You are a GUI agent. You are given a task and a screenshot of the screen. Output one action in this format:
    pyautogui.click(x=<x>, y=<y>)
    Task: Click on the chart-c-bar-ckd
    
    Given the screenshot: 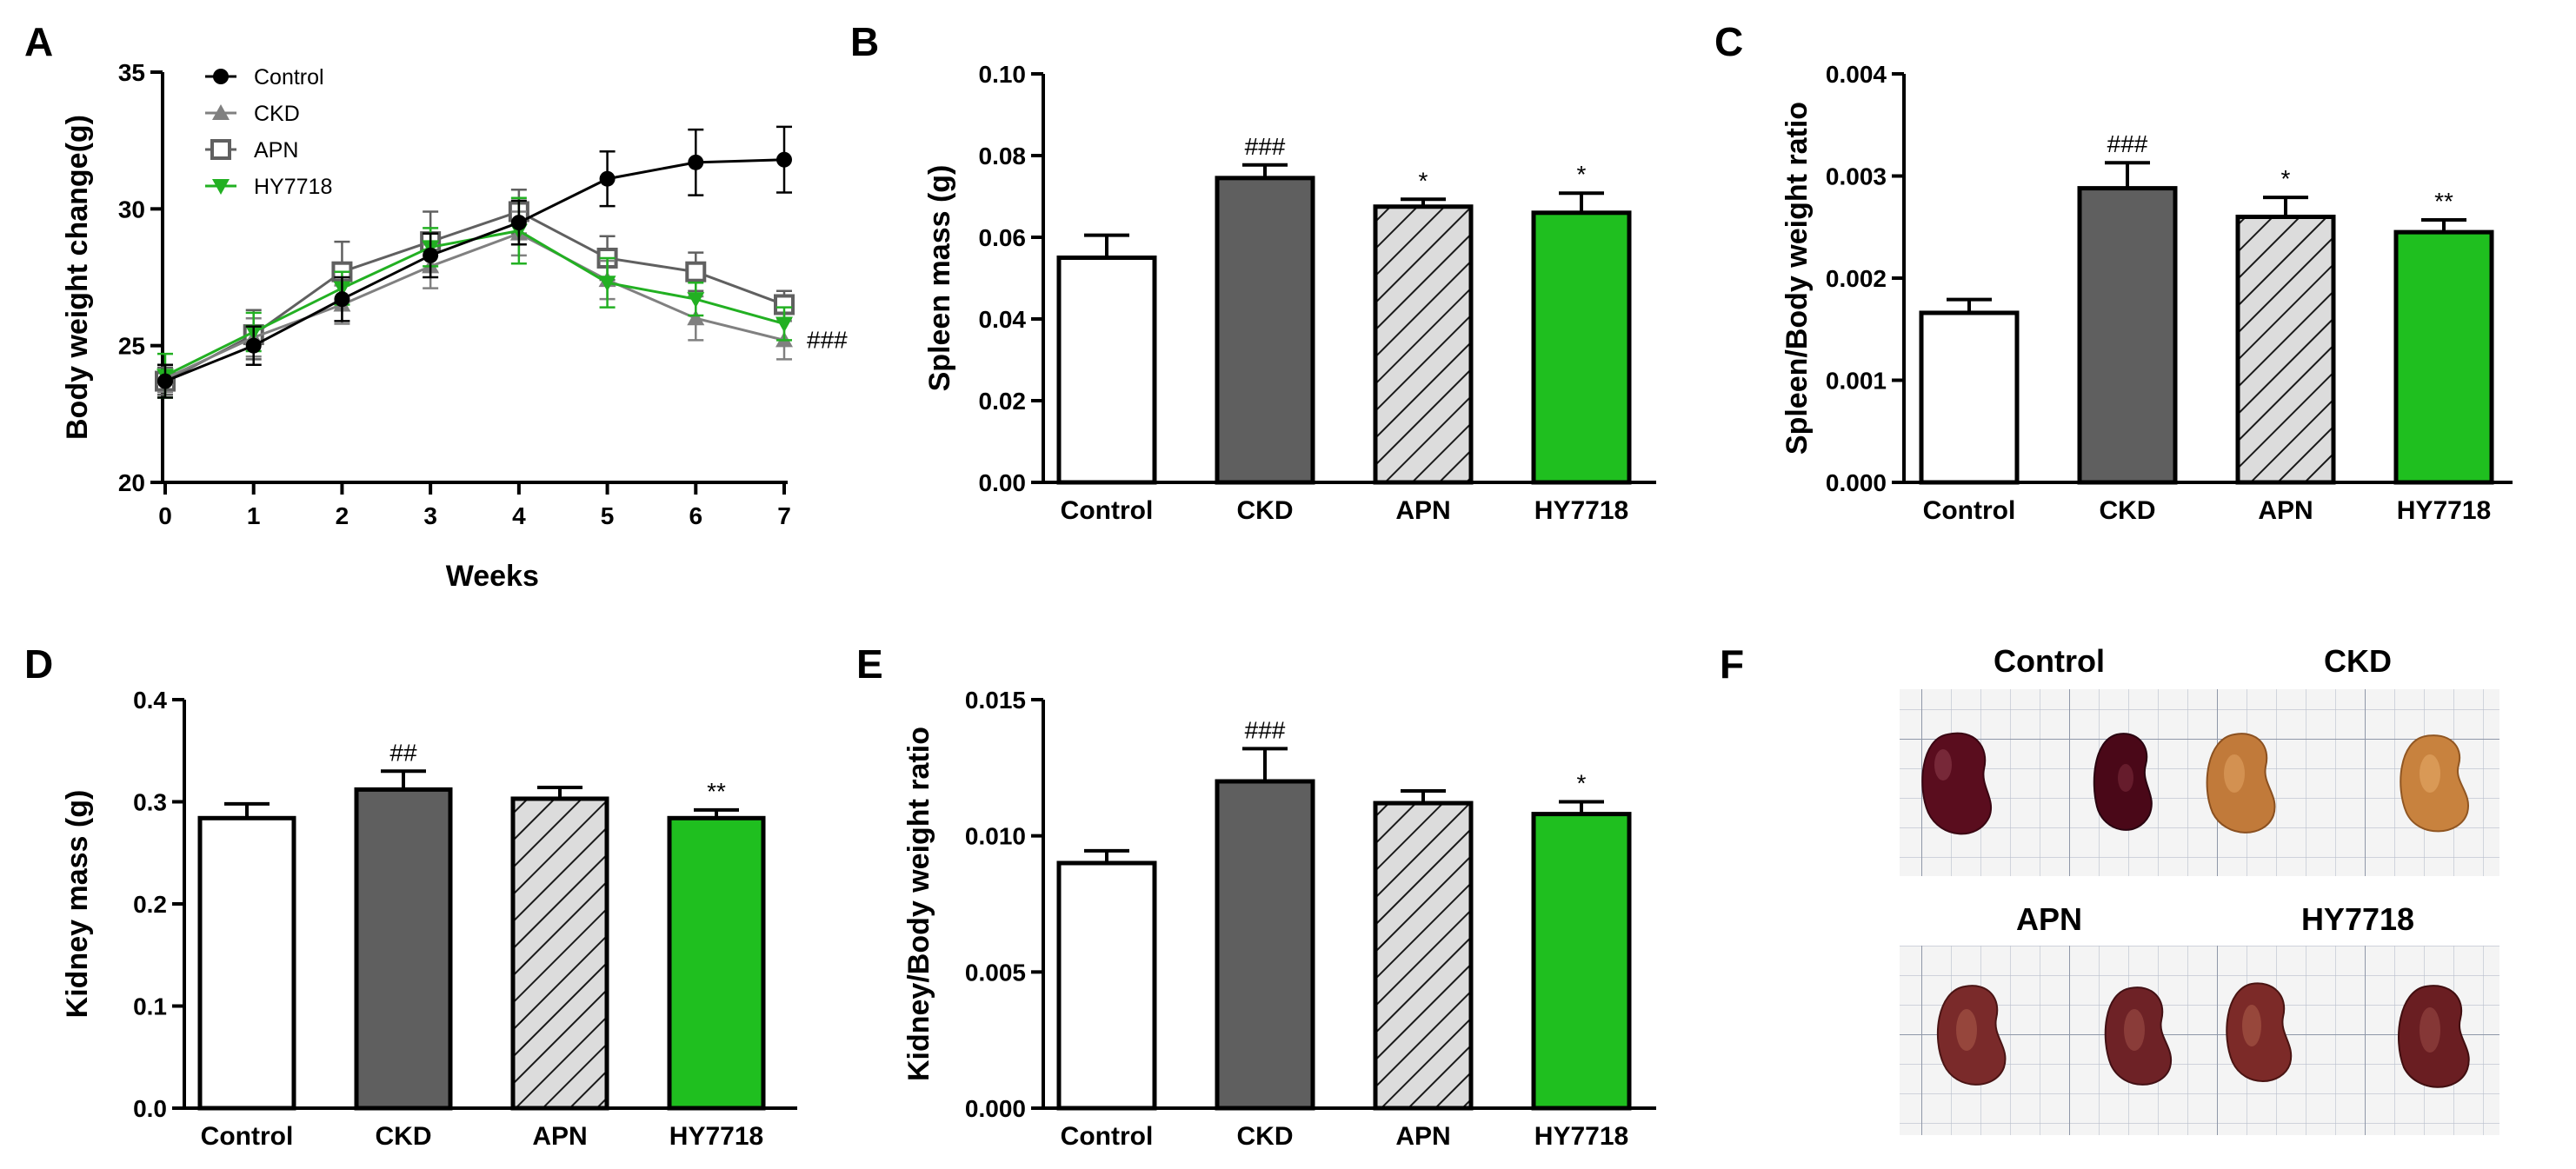 What is the action you would take?
    pyautogui.click(x=2127, y=336)
    